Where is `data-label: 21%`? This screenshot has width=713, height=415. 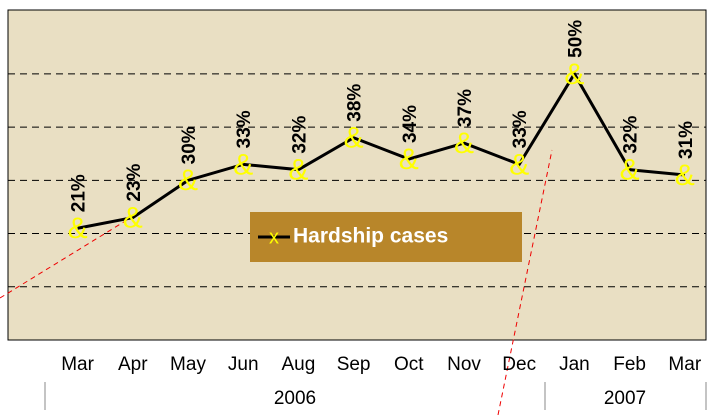 data-label: 21% is located at coordinates (79, 193).